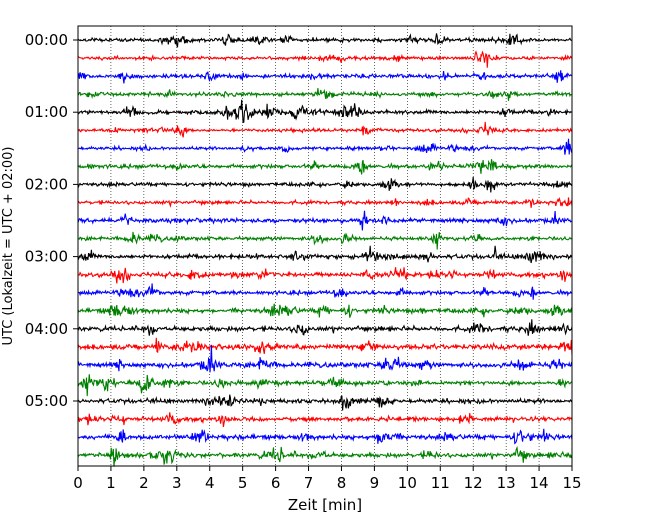  Describe the element at coordinates (177, 483) in the screenshot. I see `x-tick-label: 3` at that location.